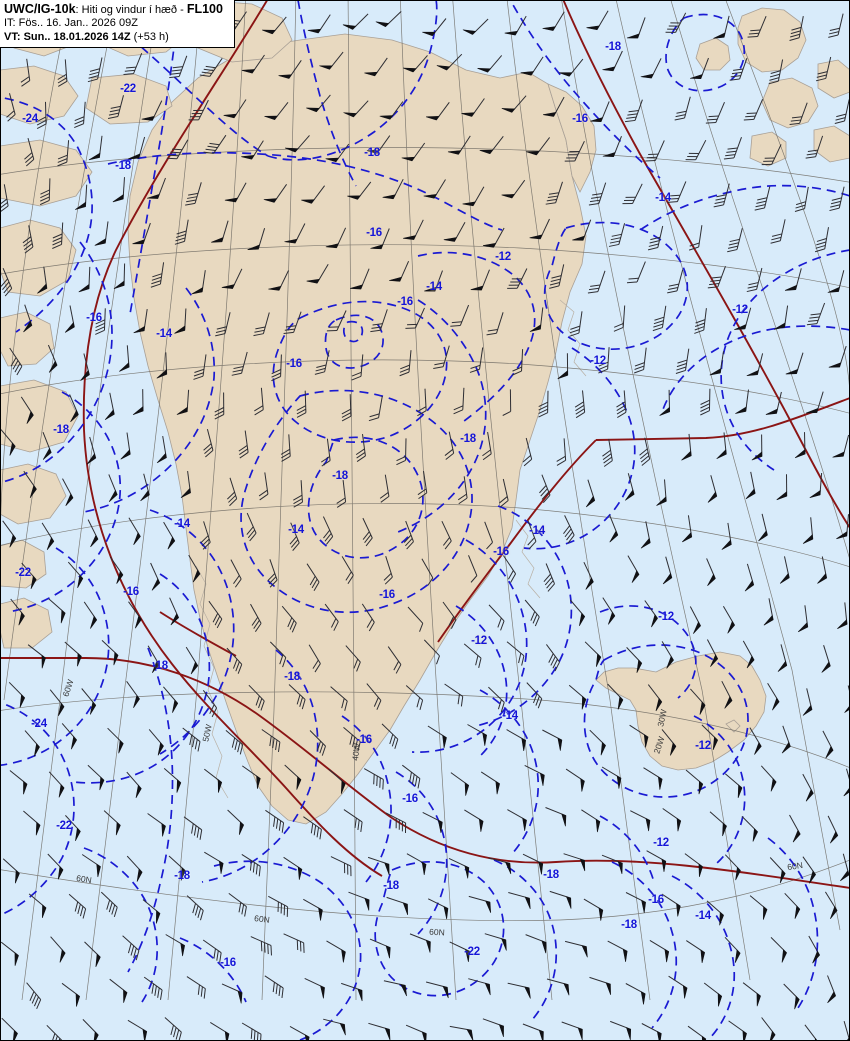  Describe the element at coordinates (204, 9) in the screenshot. I see `flight-level: FL100` at that location.